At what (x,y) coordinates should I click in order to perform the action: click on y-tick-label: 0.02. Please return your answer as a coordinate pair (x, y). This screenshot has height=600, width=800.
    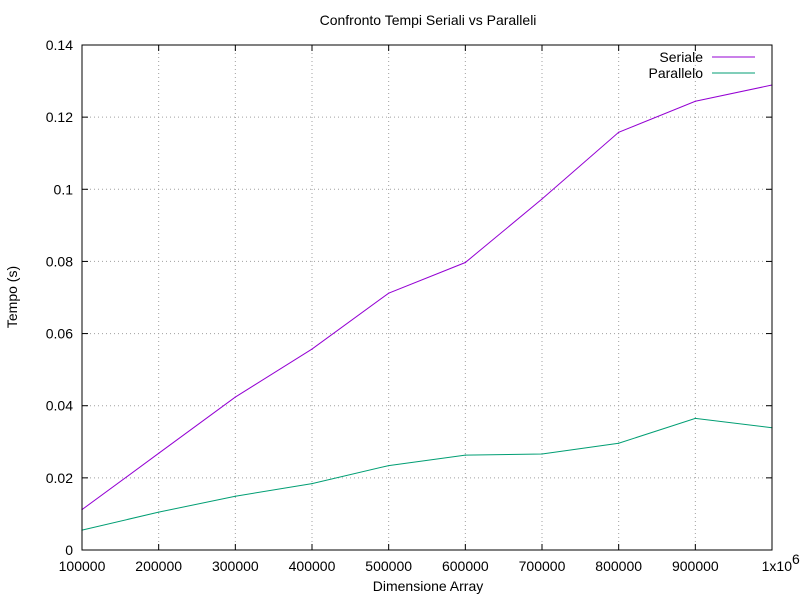
    Looking at the image, I should click on (59, 478).